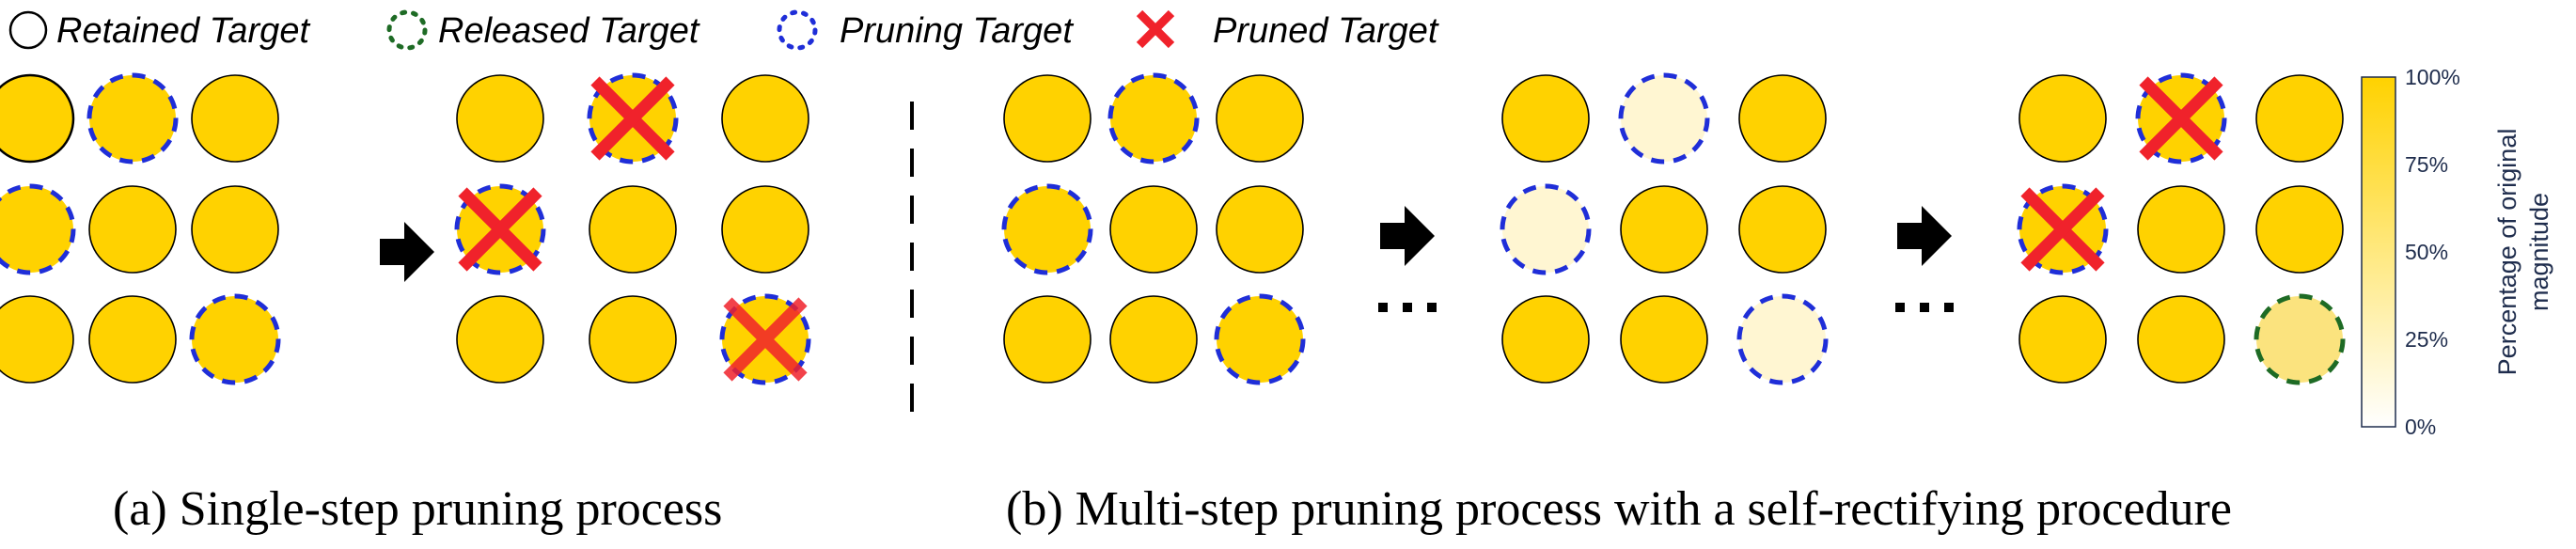 Image resolution: width=2576 pixels, height=549 pixels. What do you see at coordinates (407, 30) in the screenshot?
I see `legend-released-icon` at bounding box center [407, 30].